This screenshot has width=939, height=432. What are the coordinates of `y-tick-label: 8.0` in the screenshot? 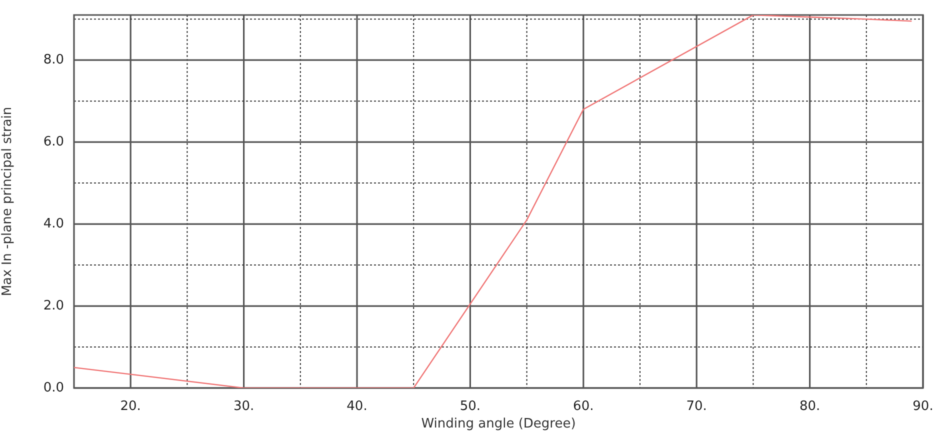 It's located at (53, 60).